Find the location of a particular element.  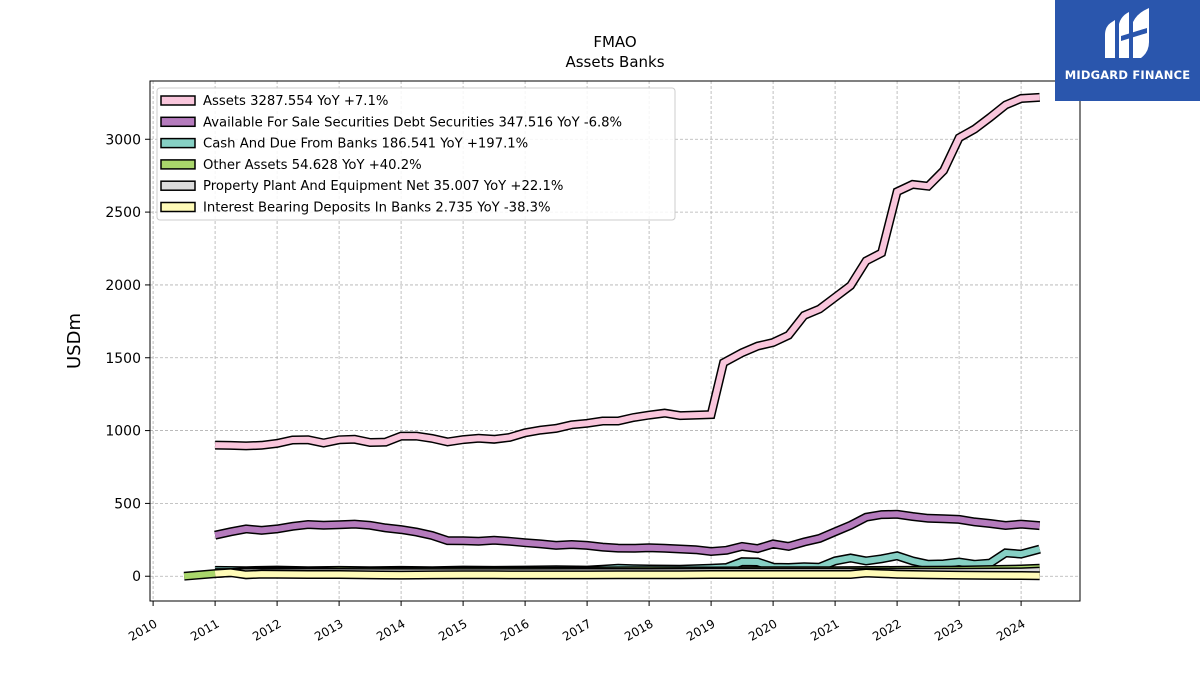

x-tick-label: 2021 is located at coordinates (824, 629).